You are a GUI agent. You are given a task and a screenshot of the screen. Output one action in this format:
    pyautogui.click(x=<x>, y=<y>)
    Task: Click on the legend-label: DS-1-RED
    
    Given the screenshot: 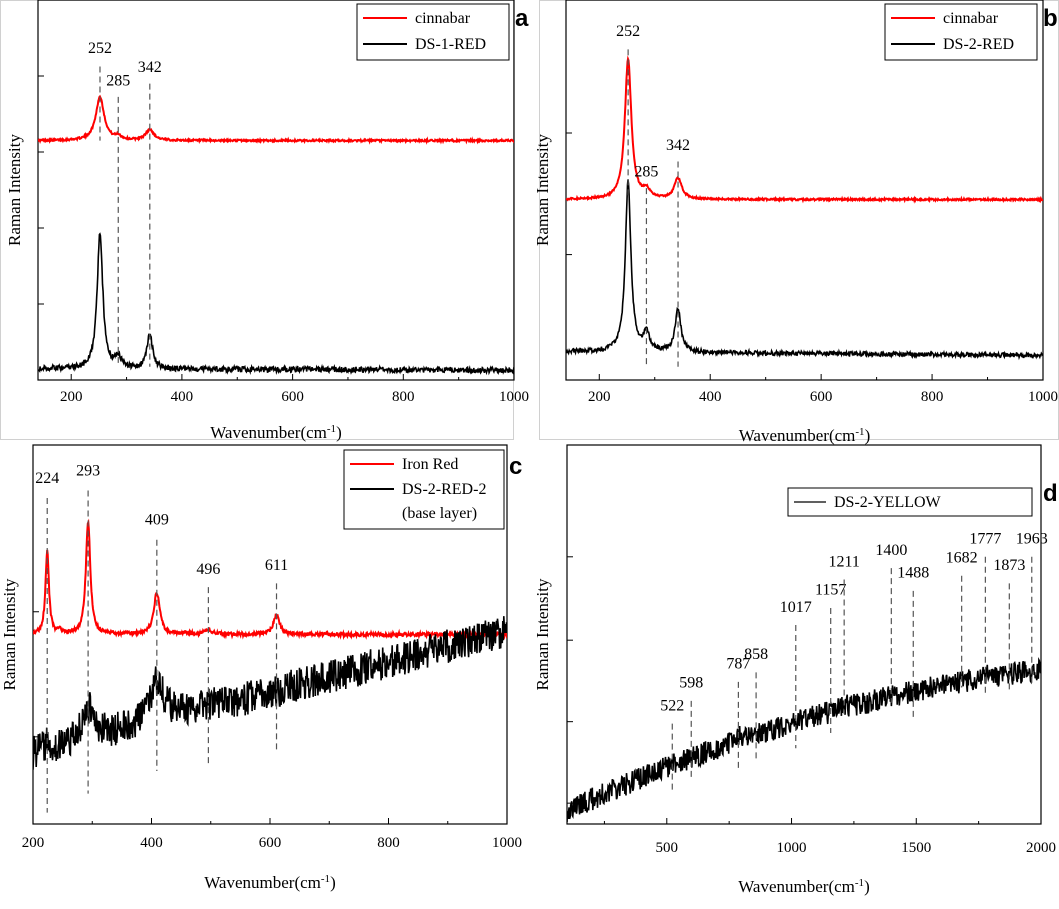 What is the action you would take?
    pyautogui.click(x=450, y=44)
    